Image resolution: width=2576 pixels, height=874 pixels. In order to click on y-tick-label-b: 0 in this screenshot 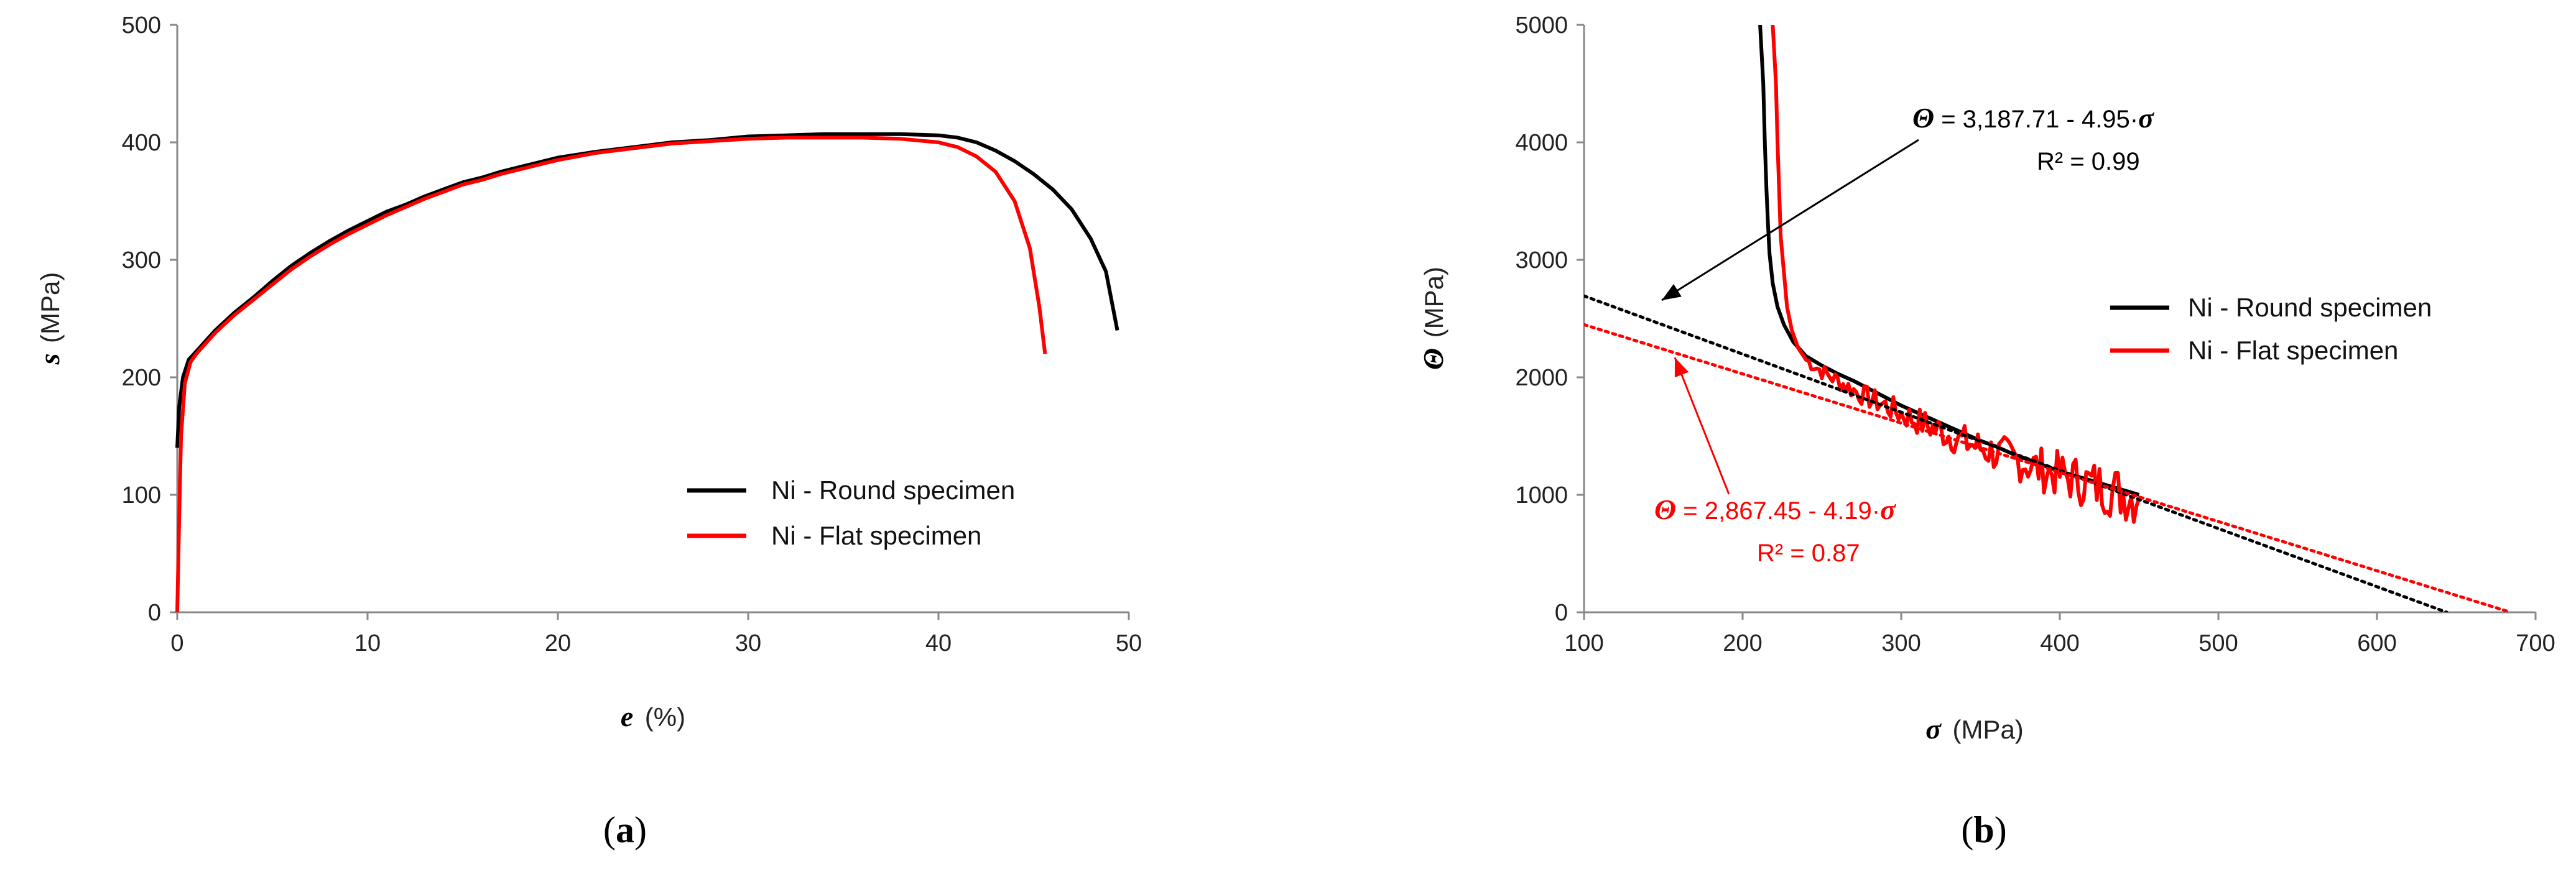, I will do `click(1561, 613)`.